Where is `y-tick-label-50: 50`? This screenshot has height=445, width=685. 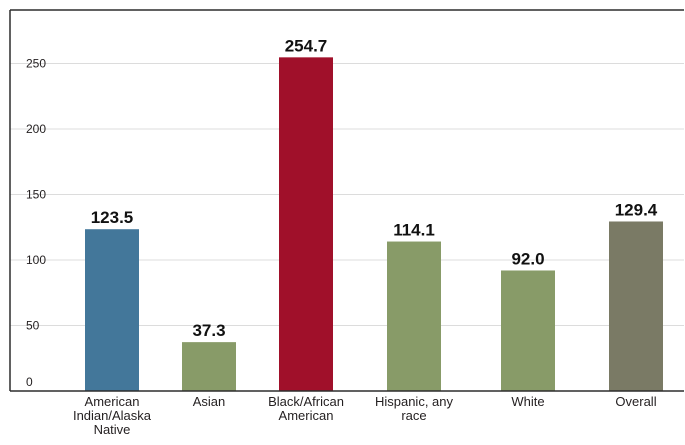
y-tick-label-50: 50 is located at coordinates (33, 326).